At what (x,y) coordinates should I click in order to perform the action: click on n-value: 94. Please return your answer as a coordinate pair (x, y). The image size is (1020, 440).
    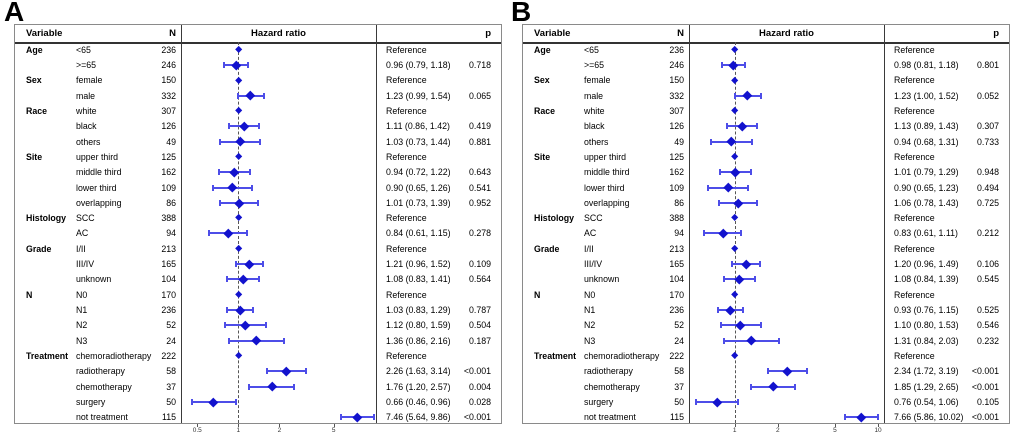
    Looking at the image, I should click on (679, 233).